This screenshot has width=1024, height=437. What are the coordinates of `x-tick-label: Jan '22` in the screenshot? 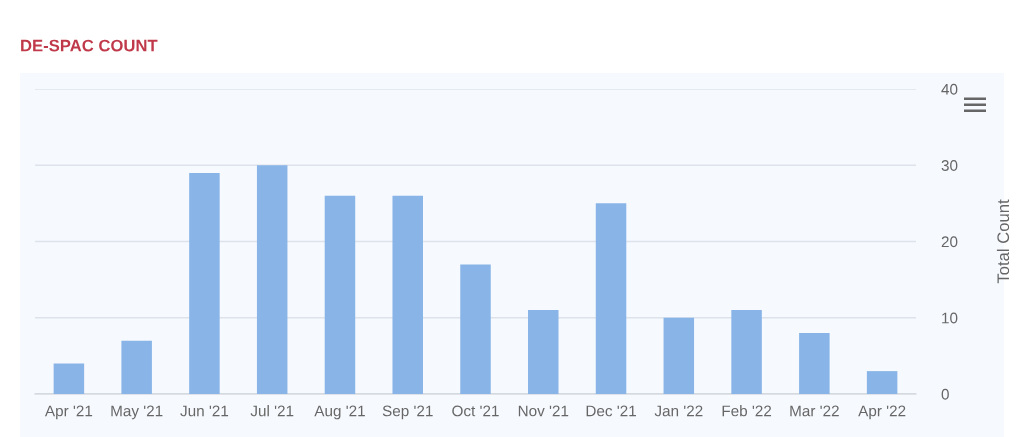 It's located at (678, 411).